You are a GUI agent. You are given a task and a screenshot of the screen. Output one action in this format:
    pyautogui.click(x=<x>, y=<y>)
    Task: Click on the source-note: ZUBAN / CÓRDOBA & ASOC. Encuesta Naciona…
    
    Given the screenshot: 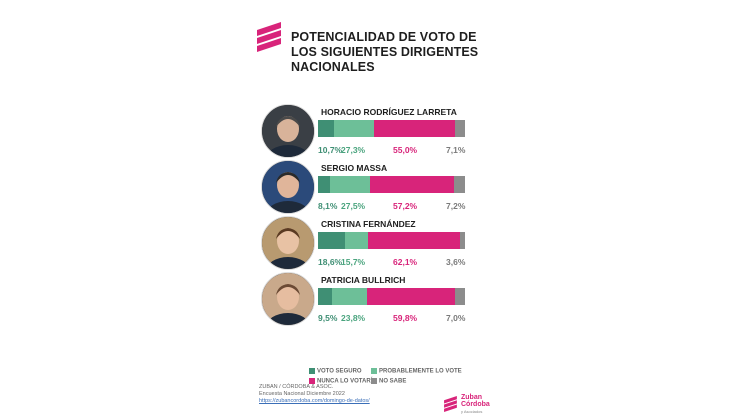 What is the action you would take?
    pyautogui.click(x=344, y=394)
    